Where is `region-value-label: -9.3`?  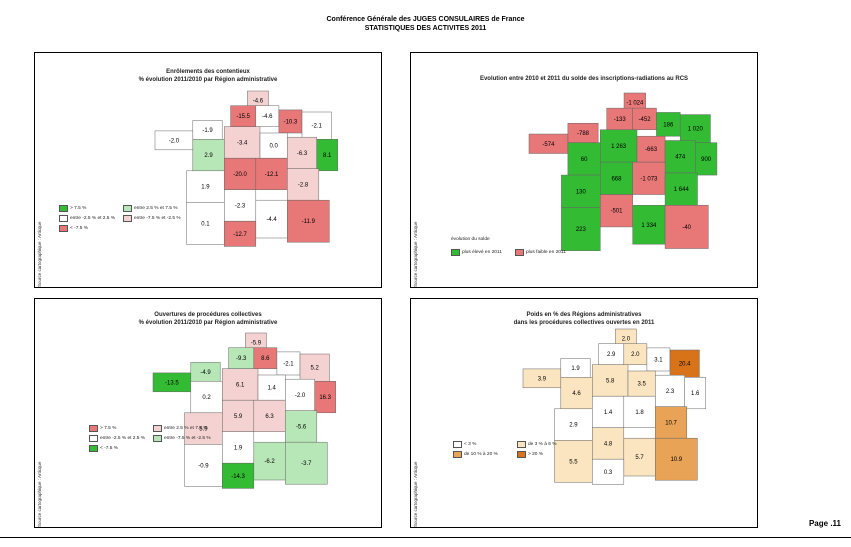
region-value-label: -9.3 is located at coordinates (241, 359).